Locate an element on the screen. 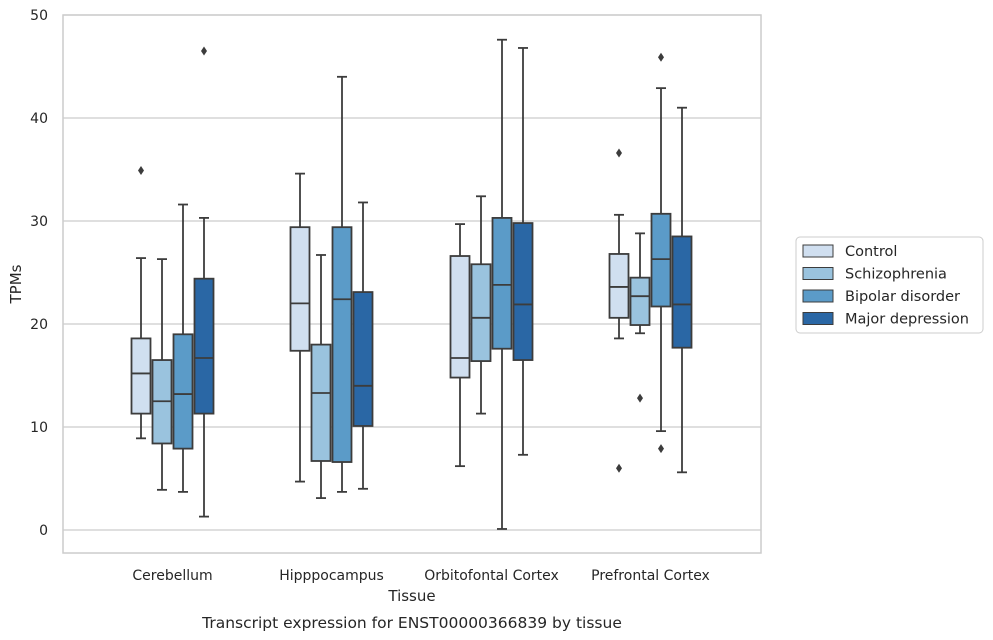 This screenshot has height=640, width=993. y-tick-label: 40 is located at coordinates (39, 119).